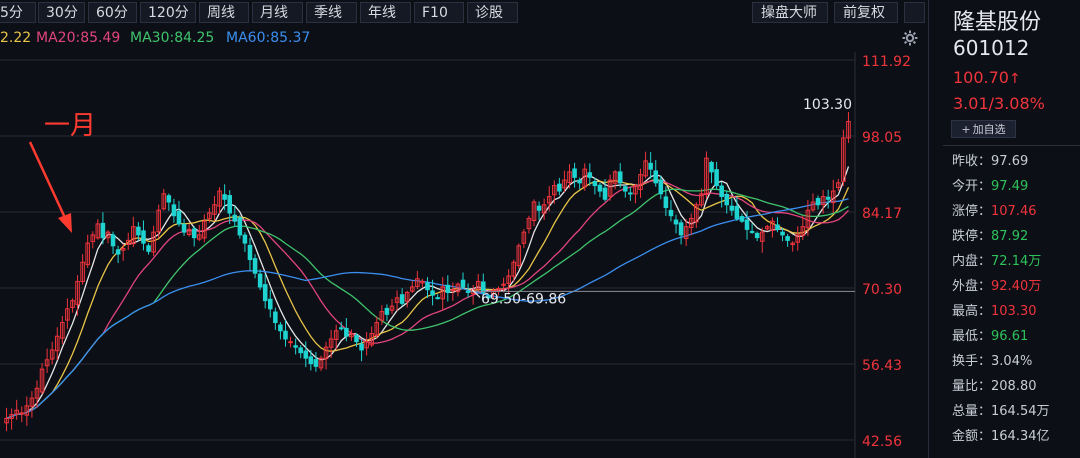  What do you see at coordinates (790, 12) in the screenshot?
I see `master-button: 操盘大师` at bounding box center [790, 12].